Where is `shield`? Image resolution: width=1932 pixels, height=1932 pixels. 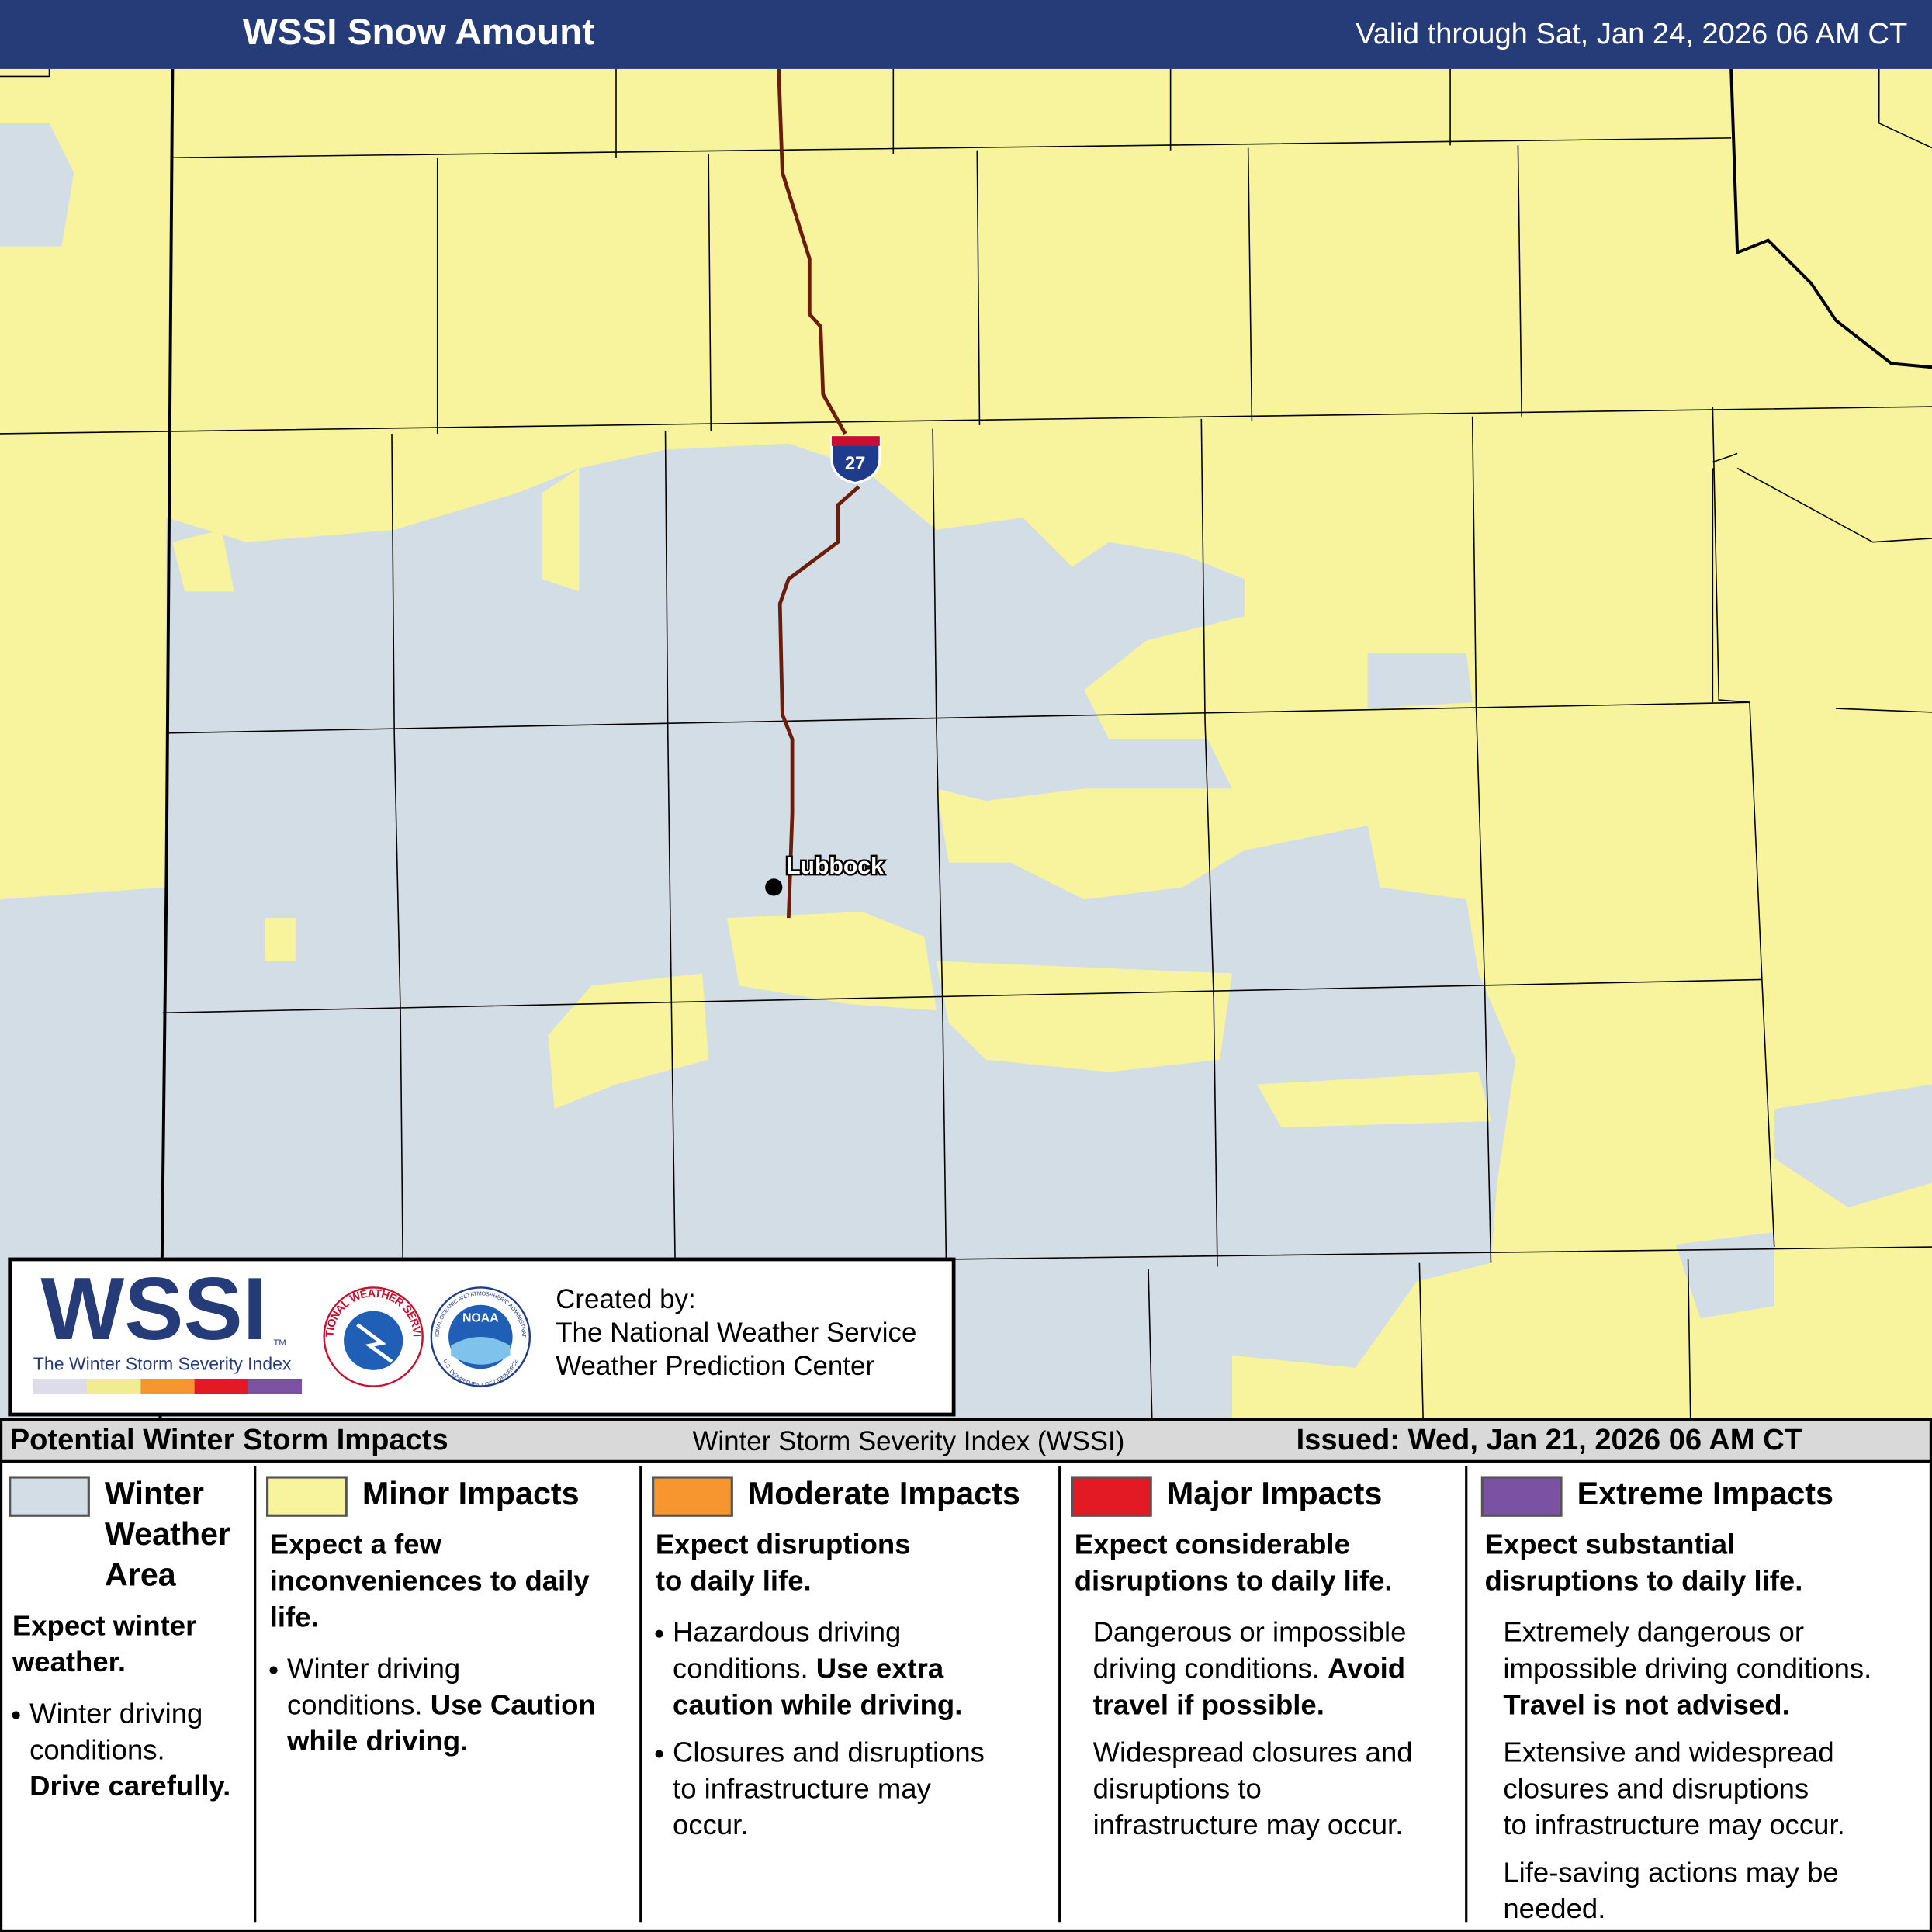 shield is located at coordinates (855, 460).